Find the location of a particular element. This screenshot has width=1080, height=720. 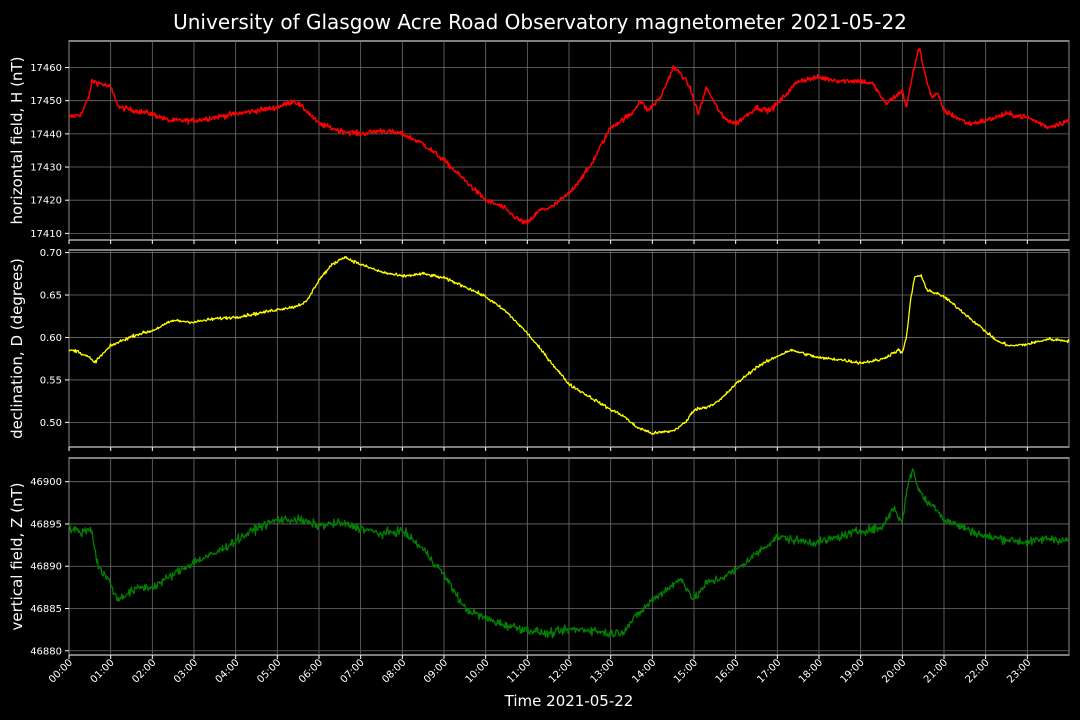

y-tick-label: 46900 is located at coordinates (46, 482).